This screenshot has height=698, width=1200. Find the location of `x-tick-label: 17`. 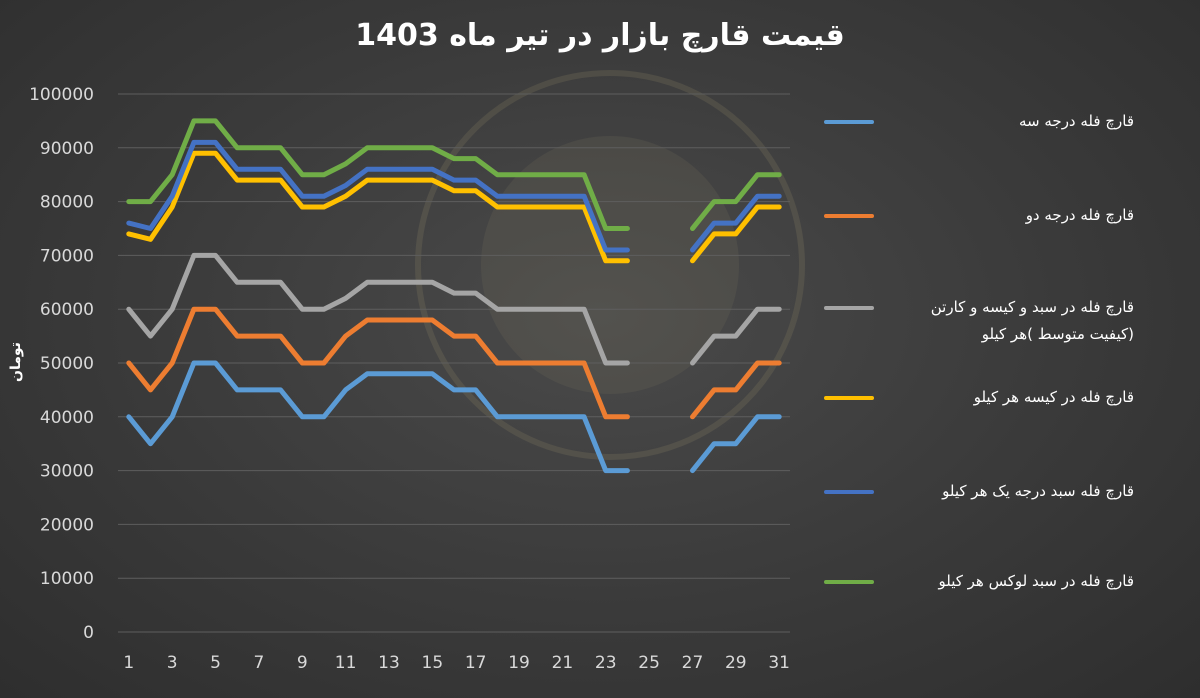

x-tick-label: 17 is located at coordinates (476, 663).